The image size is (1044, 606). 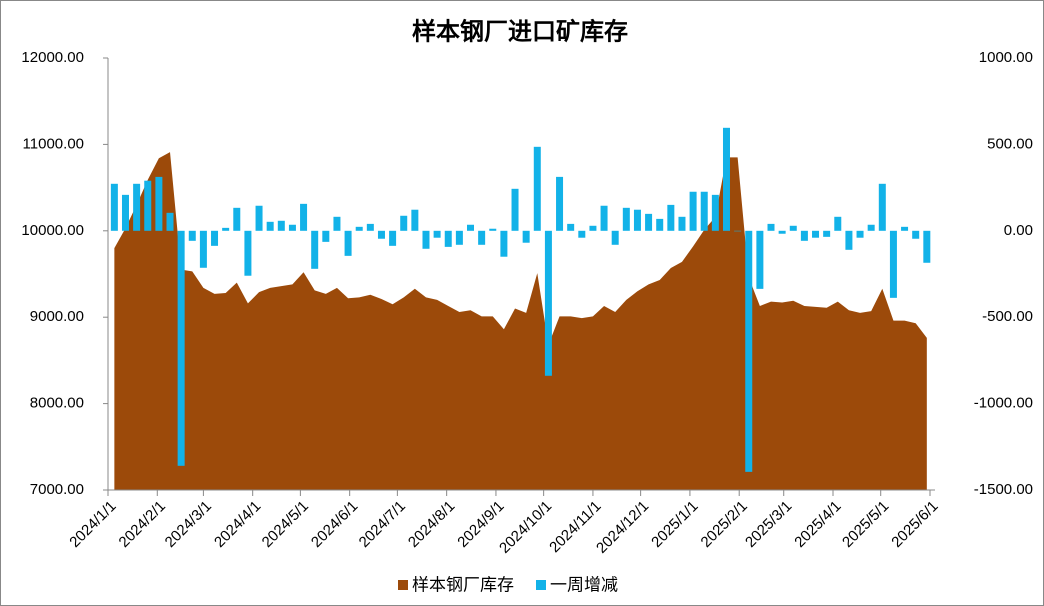 What do you see at coordinates (1018, 230) in the screenshot?
I see `y2-tick-label: 0.00` at bounding box center [1018, 230].